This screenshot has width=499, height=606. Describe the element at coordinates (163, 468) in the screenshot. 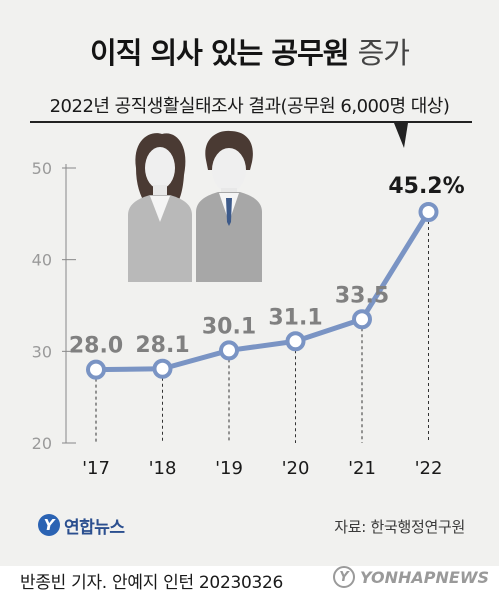

I see `x-tick-label: '18` at that location.